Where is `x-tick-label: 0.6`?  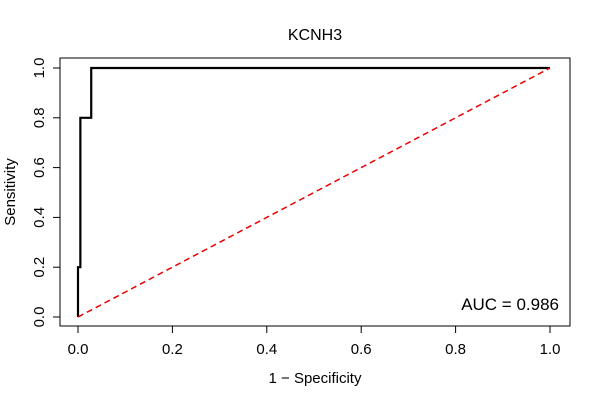
x-tick-label: 0.6 is located at coordinates (361, 349).